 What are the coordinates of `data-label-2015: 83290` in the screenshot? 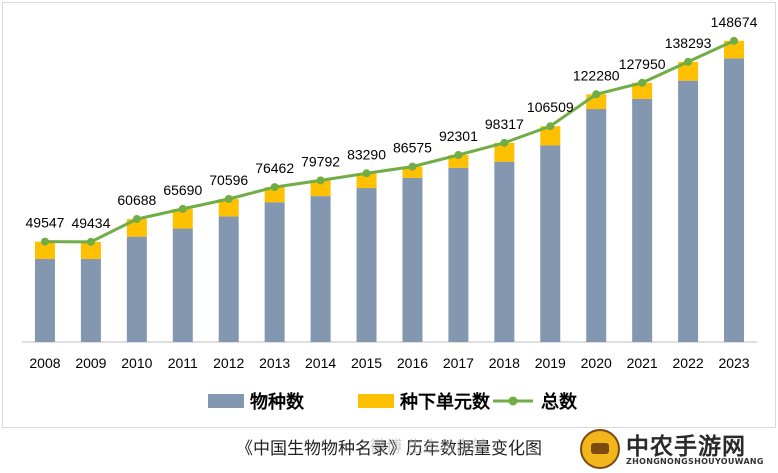 It's located at (366, 154).